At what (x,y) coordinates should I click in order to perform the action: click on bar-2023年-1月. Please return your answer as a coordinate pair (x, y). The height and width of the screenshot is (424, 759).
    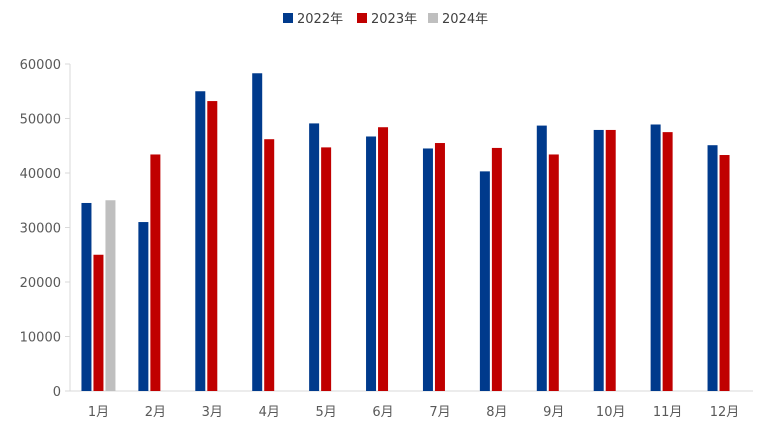
    Looking at the image, I should click on (98, 322).